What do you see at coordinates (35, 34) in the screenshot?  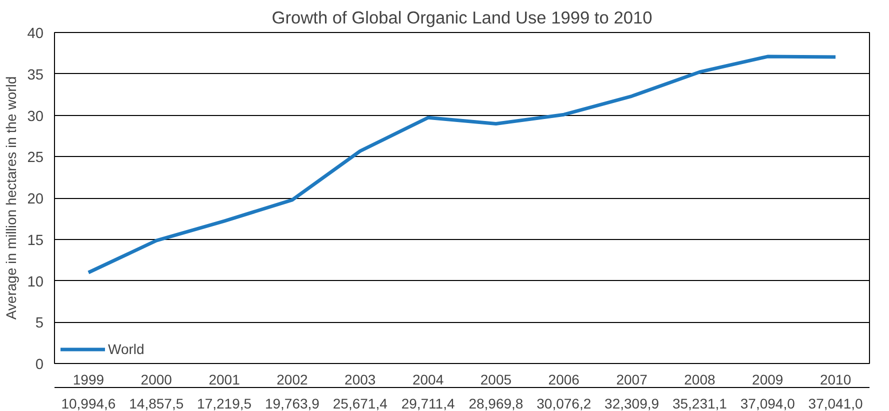 I see `y-tick-label: 40` at bounding box center [35, 34].